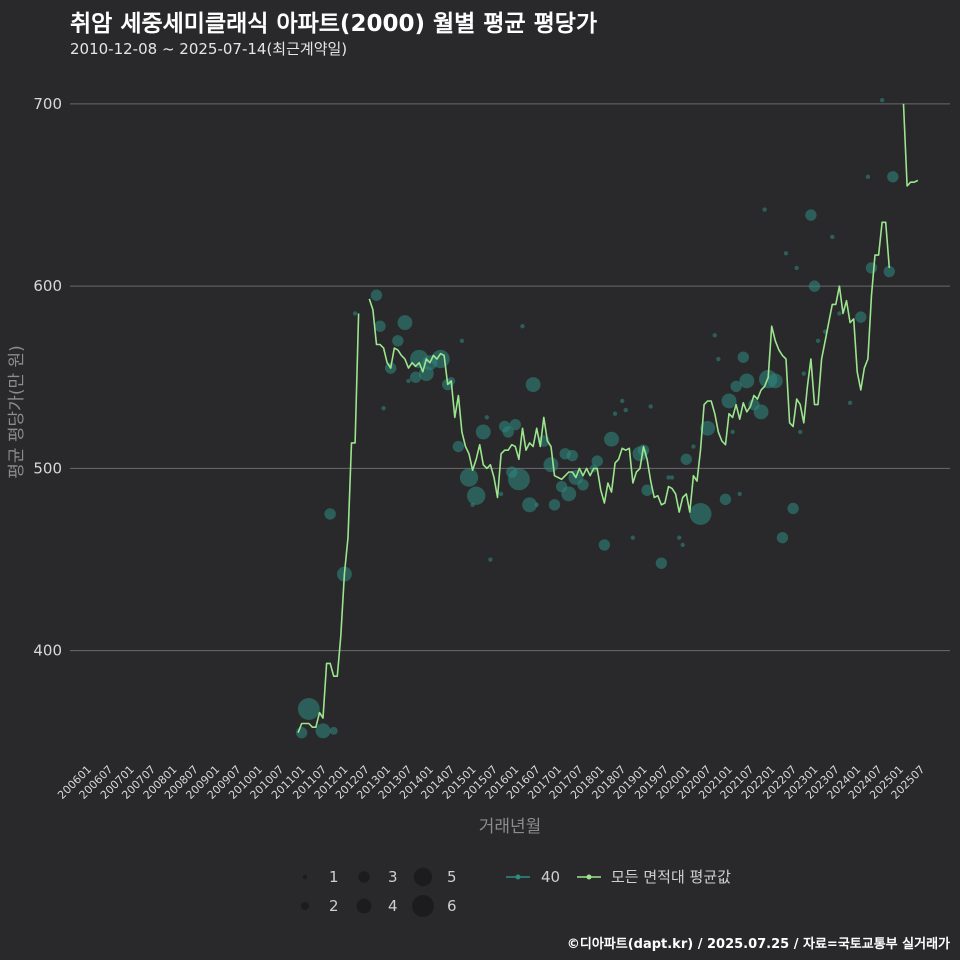 The height and width of the screenshot is (960, 960). I want to click on chart-subtitle: 2010-12-08 ~ 2025-07-14(최근계약일), so click(209, 49).